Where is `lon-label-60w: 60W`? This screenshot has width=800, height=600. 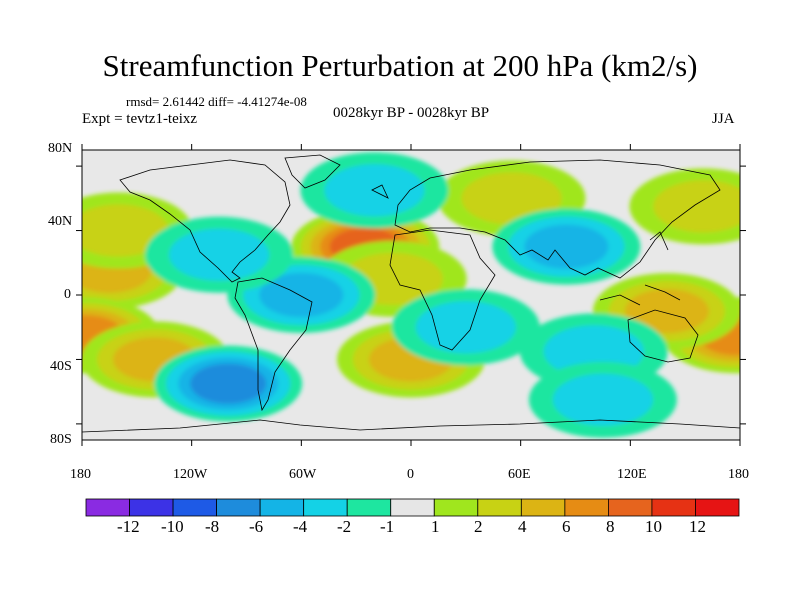
lon-label-60w: 60W is located at coordinates (303, 474).